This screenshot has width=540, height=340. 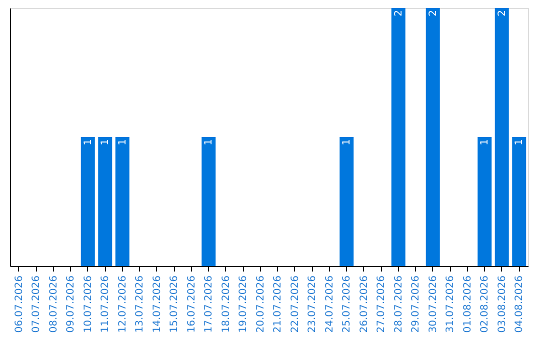 What do you see at coordinates (19, 304) in the screenshot?
I see `x-tick-label: 06.07.2026` at bounding box center [19, 304].